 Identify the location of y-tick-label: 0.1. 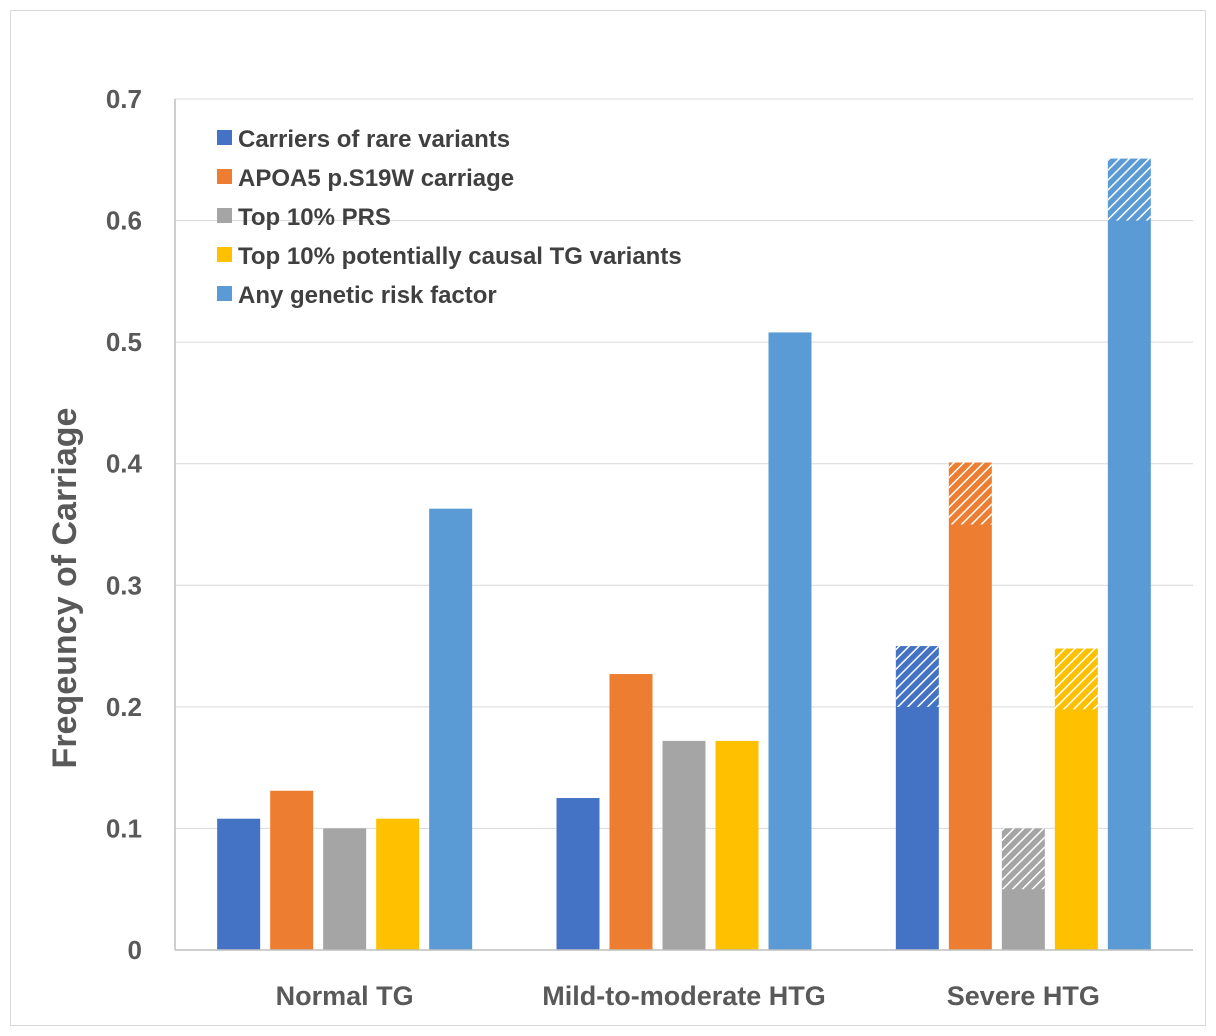
(124, 828).